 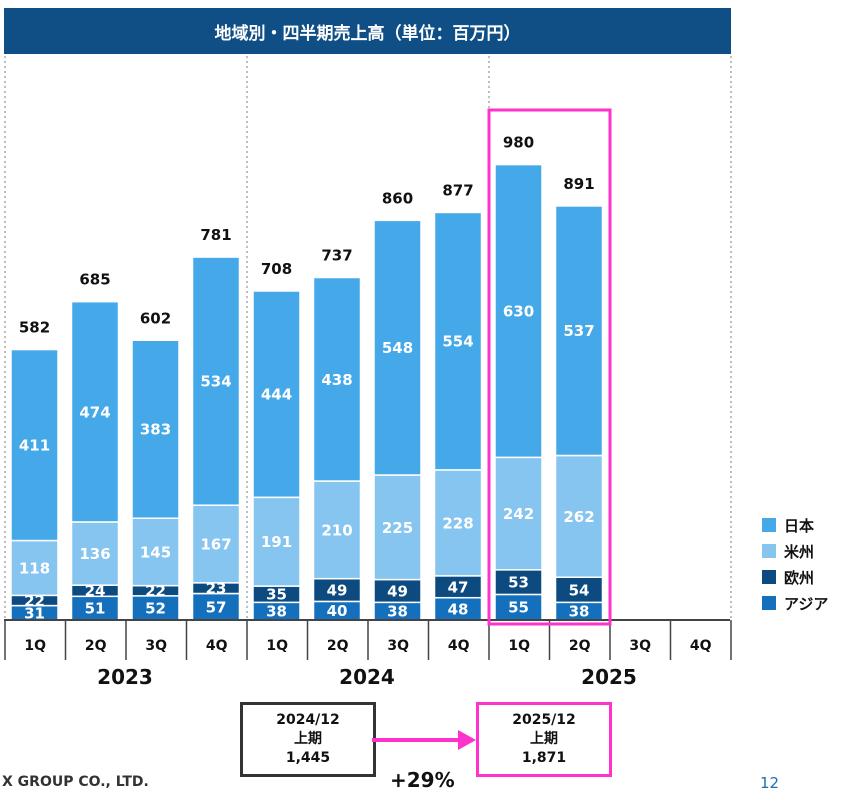 I want to click on summary-prev-value: 1,445, so click(x=308, y=758).